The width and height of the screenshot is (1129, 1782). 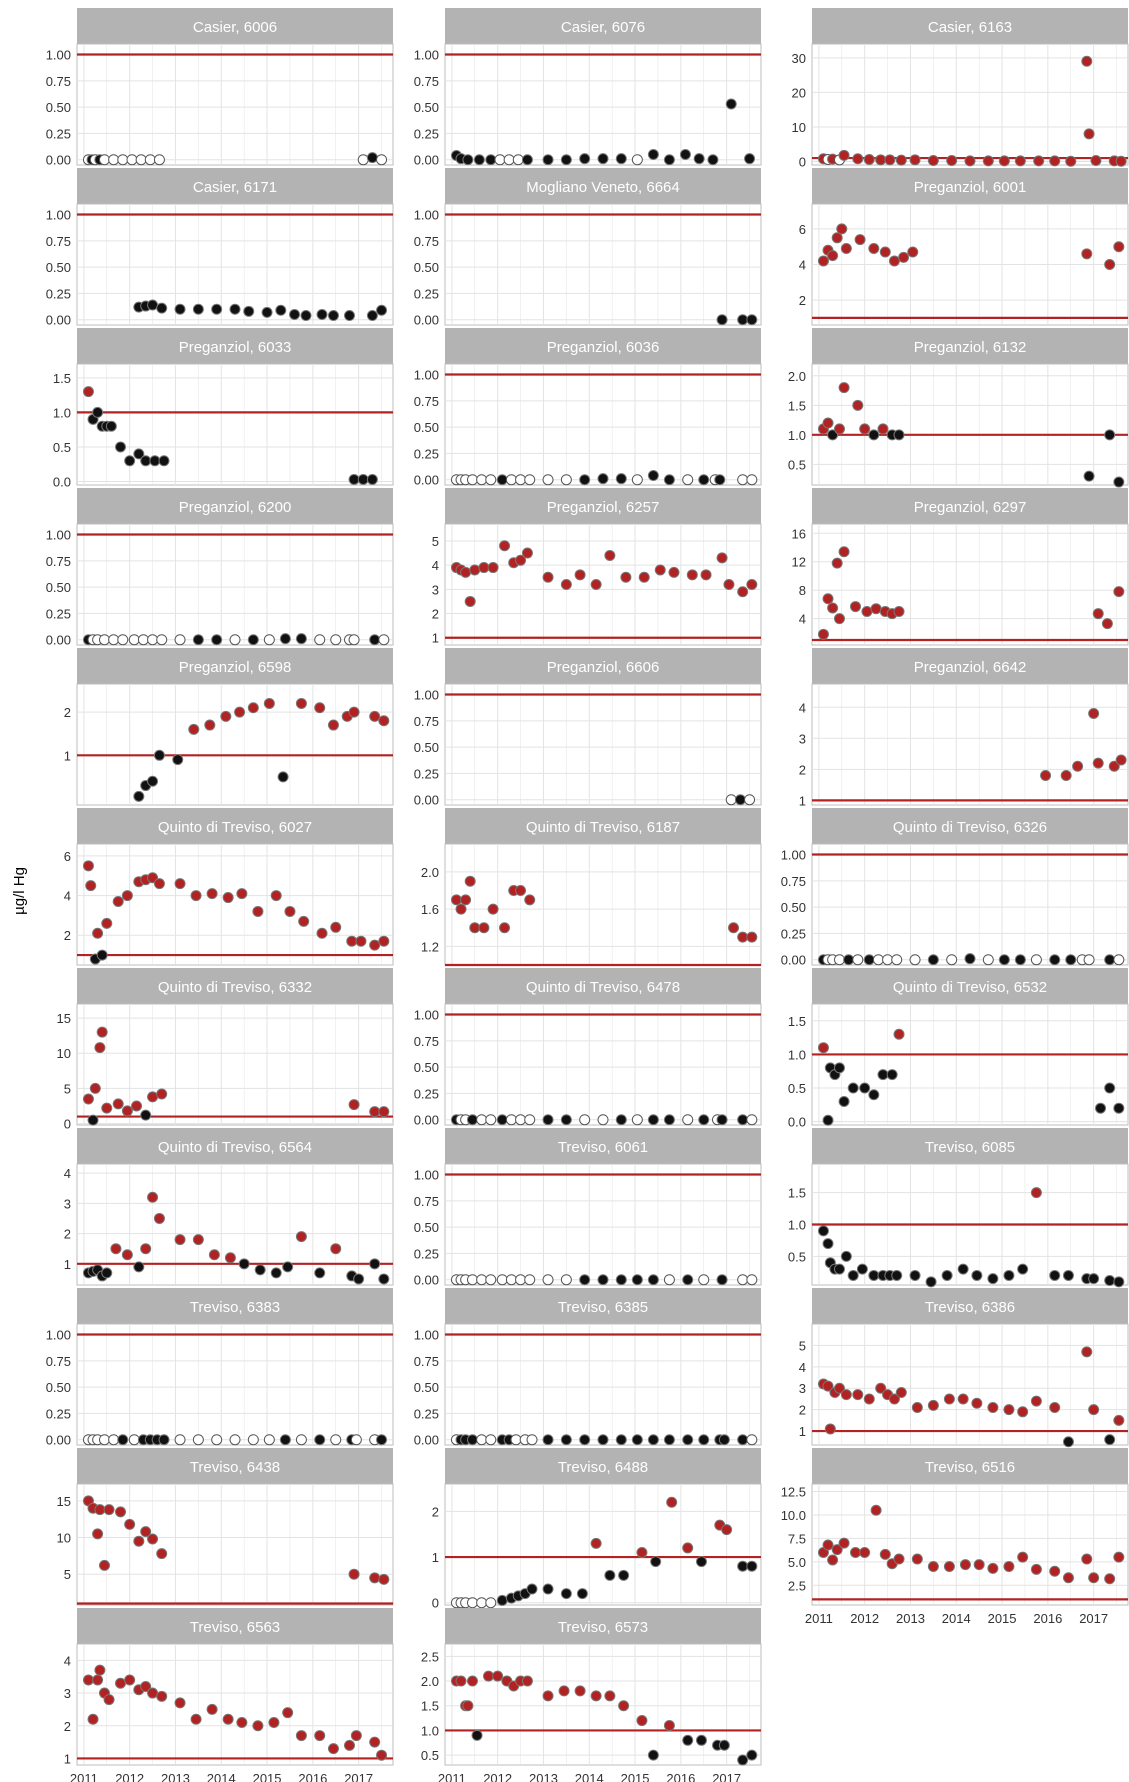 I want to click on y-tick-label: 2, so click(x=67, y=1726).